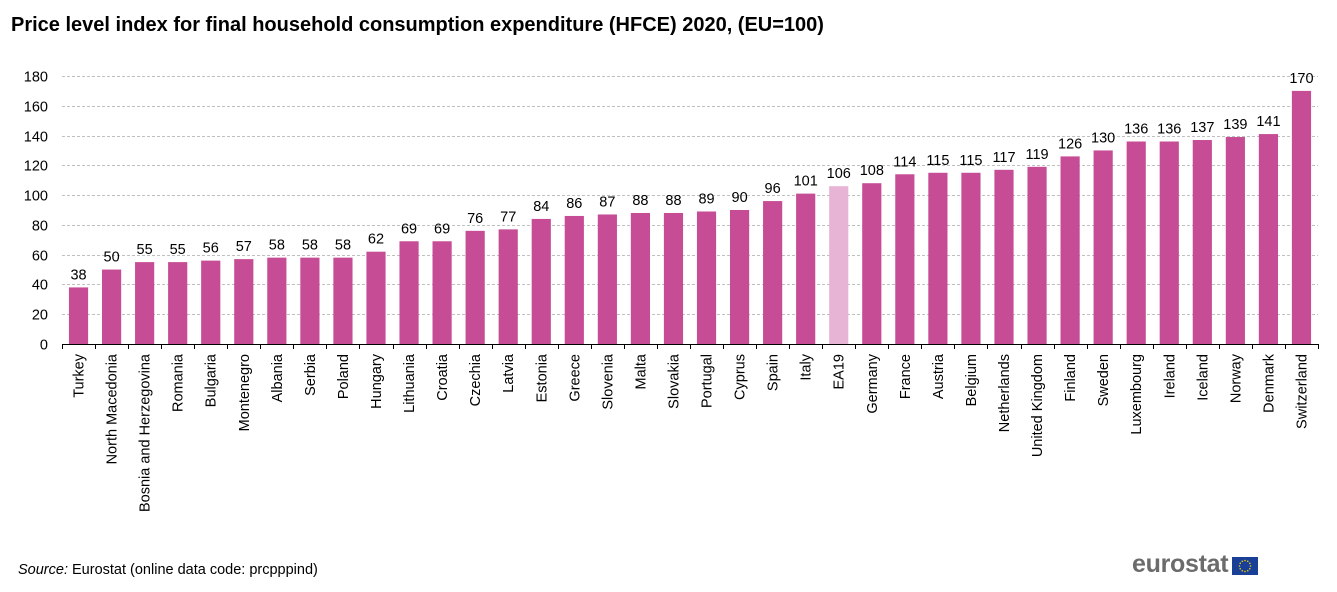  I want to click on x-tick-label: United Kingdom, so click(1038, 405).